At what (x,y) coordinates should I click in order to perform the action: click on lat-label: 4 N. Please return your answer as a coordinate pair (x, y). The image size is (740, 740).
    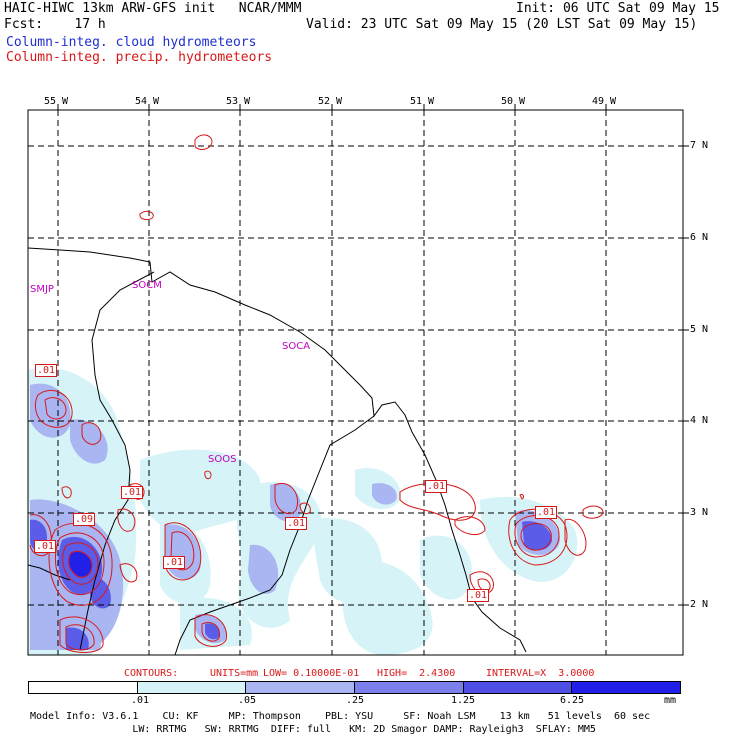
    Looking at the image, I should click on (699, 420).